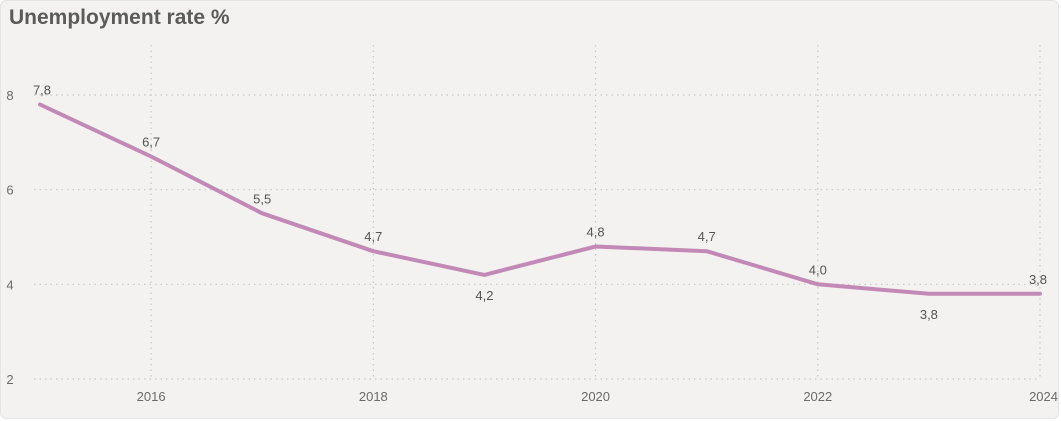  Describe the element at coordinates (373, 396) in the screenshot. I see `x-tick-label: 2018` at that location.